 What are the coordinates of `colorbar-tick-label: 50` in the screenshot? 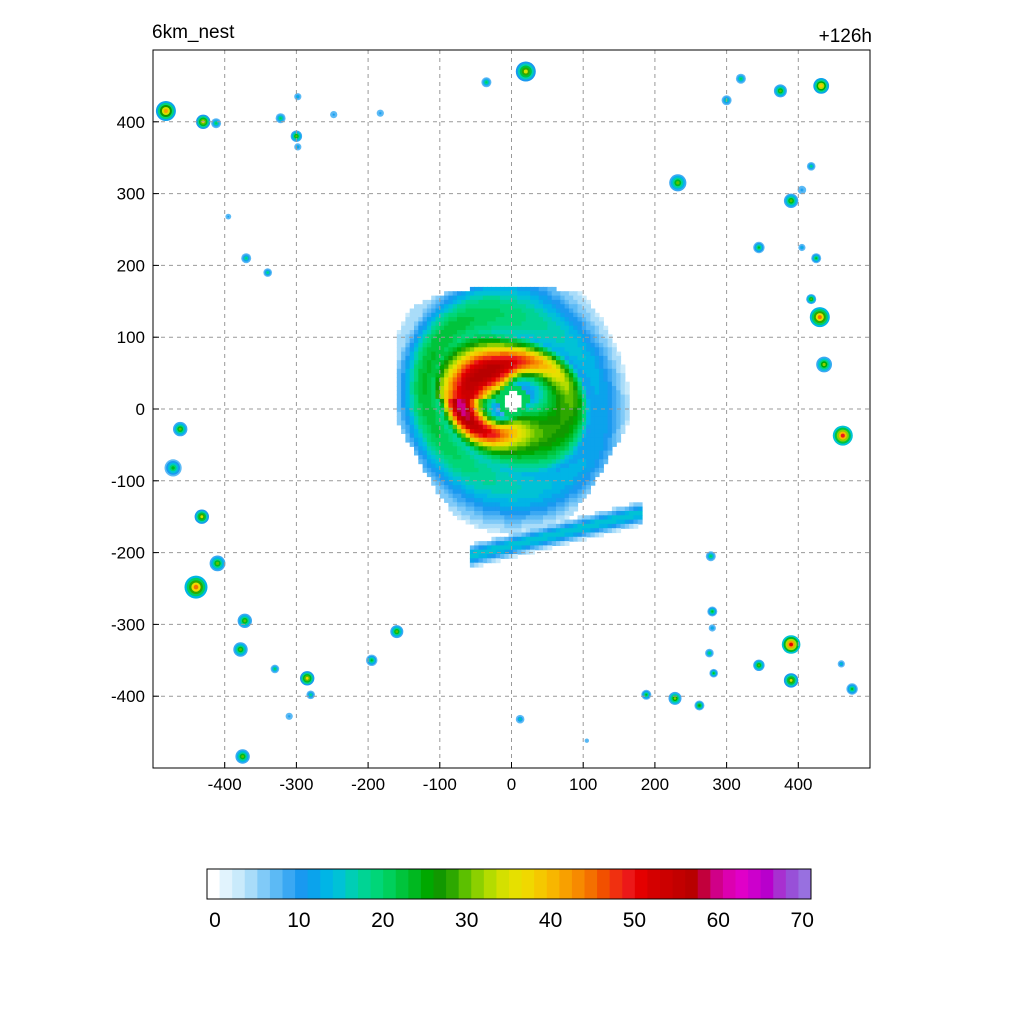 It's located at (634, 920).